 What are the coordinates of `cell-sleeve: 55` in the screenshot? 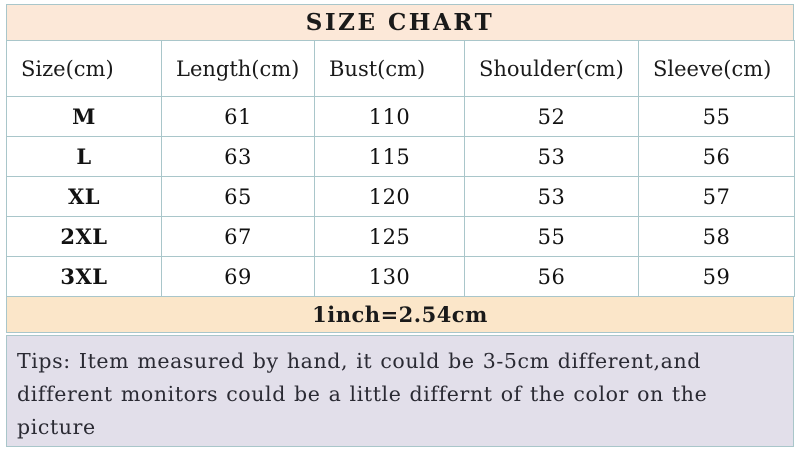 It's located at (716, 116).